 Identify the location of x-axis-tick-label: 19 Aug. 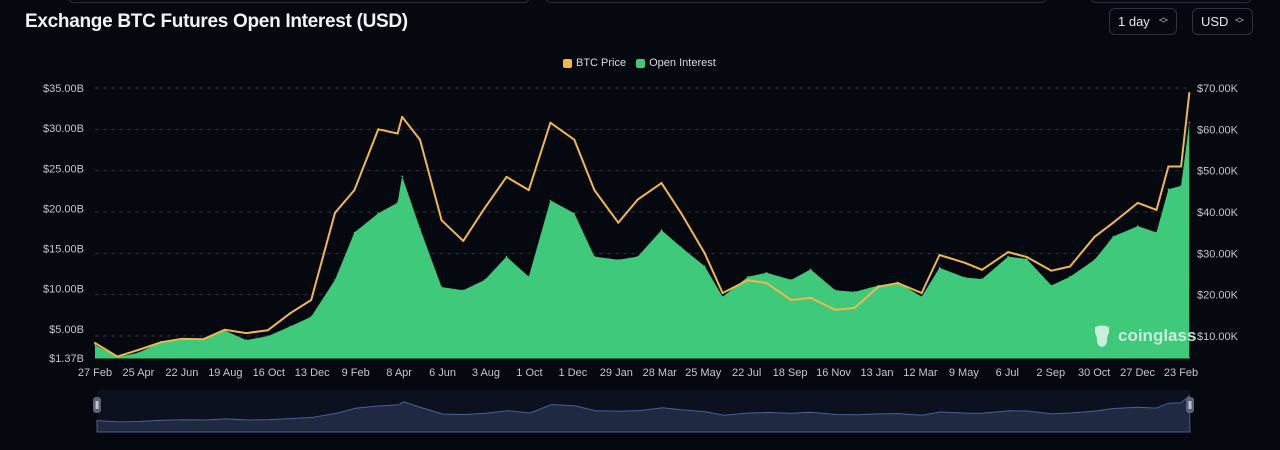
(225, 373).